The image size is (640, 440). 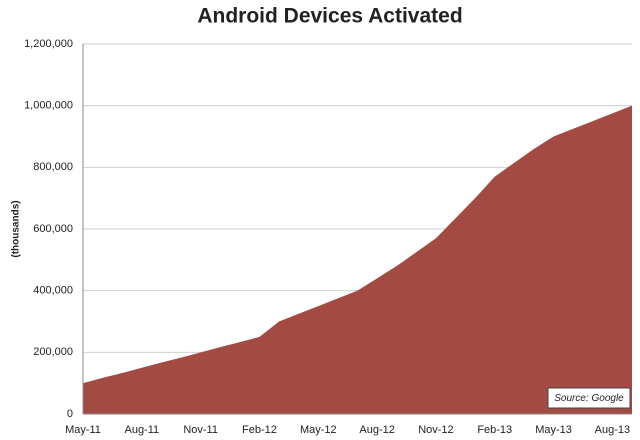 What do you see at coordinates (200, 430) in the screenshot?
I see `x-tick-label: Nov-11` at bounding box center [200, 430].